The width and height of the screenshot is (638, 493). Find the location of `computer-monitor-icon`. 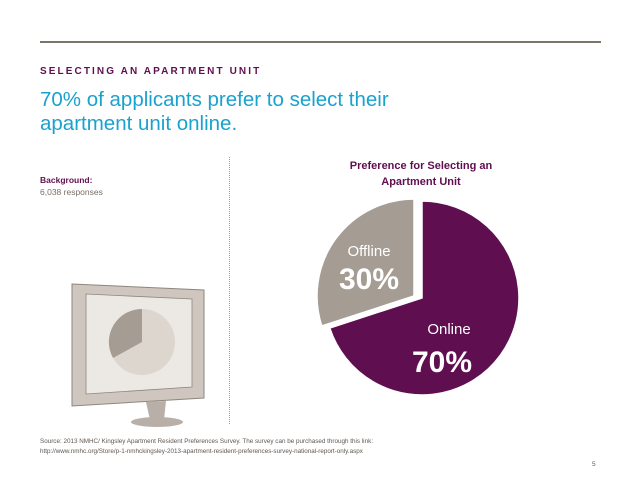

computer-monitor-icon is located at coordinates (138, 355).